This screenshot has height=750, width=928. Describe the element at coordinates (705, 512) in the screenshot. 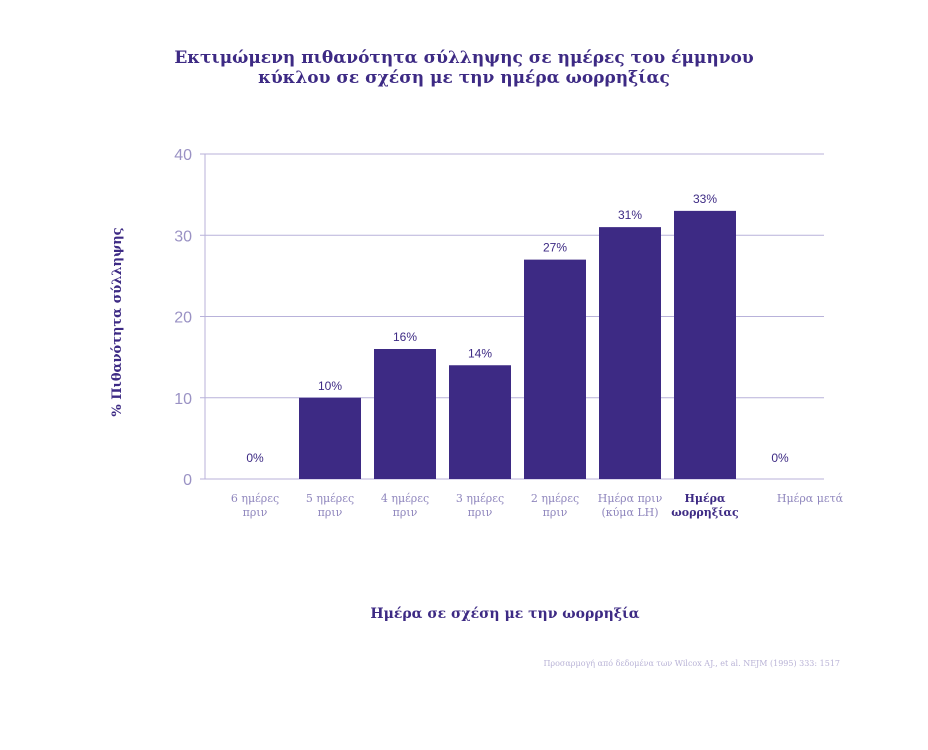

I see `x-tick-label: ωορρηξίας` at that location.